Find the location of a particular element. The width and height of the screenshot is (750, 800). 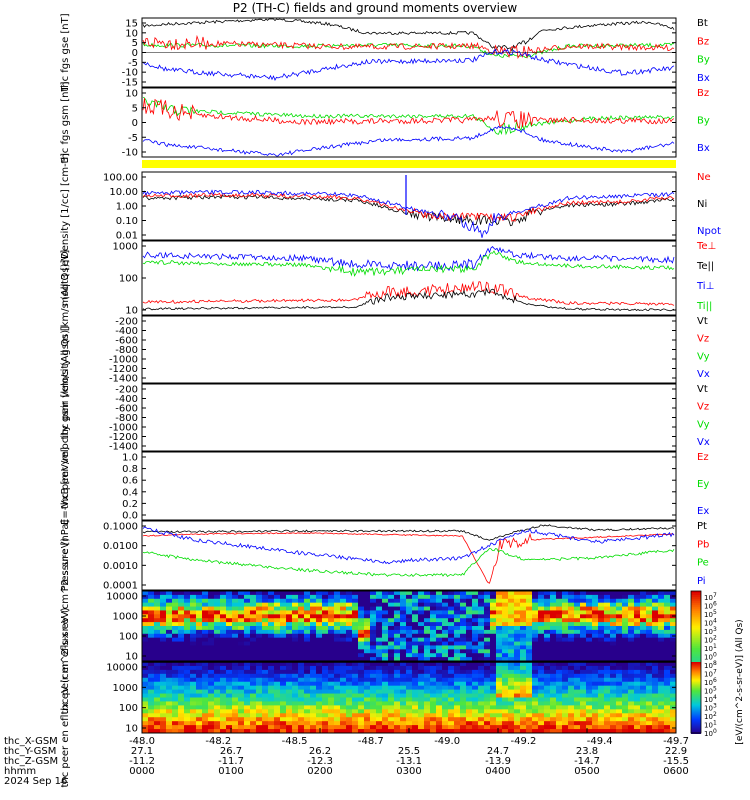

panel-density-legend-0: Ne is located at coordinates (704, 177).